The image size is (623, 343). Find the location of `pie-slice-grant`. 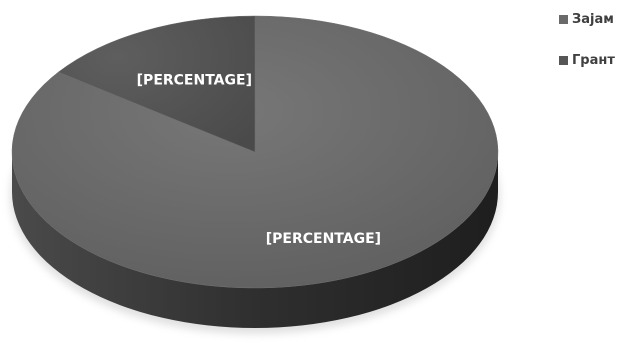

pie-slice-grant is located at coordinates (156, 84).